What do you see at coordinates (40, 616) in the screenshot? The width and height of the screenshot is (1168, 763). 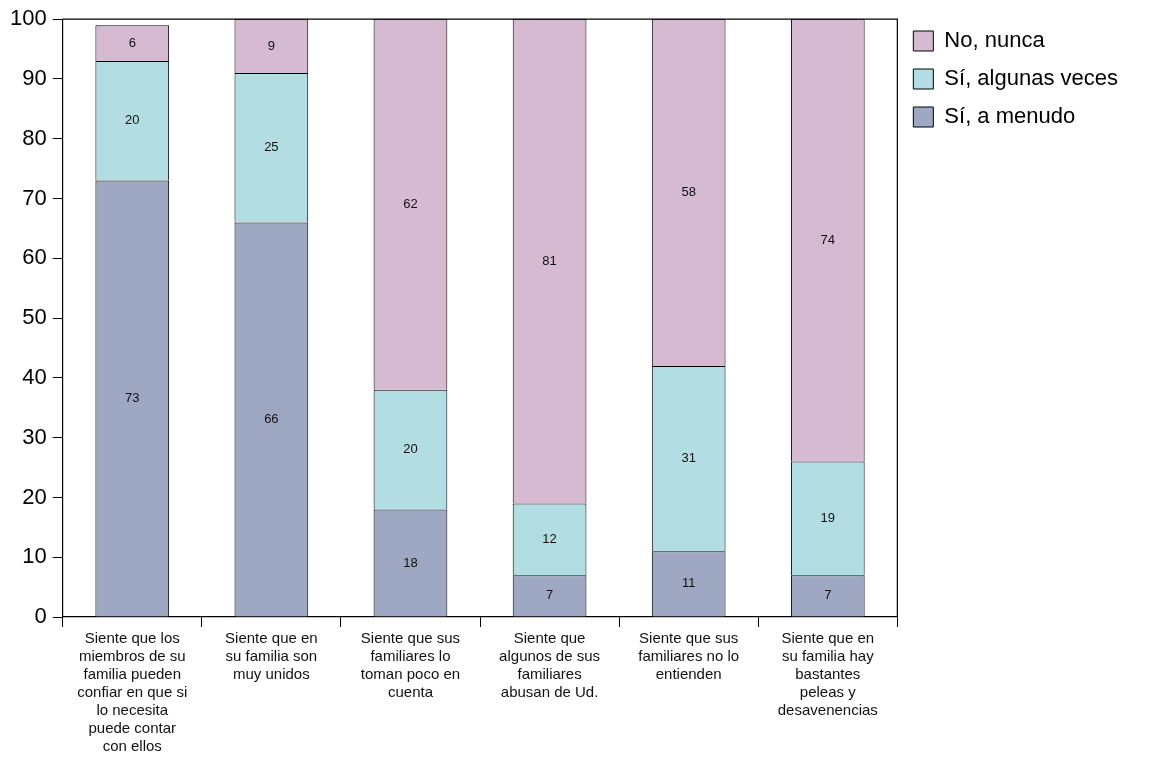 I see `y-tick-label: 0` at bounding box center [40, 616].